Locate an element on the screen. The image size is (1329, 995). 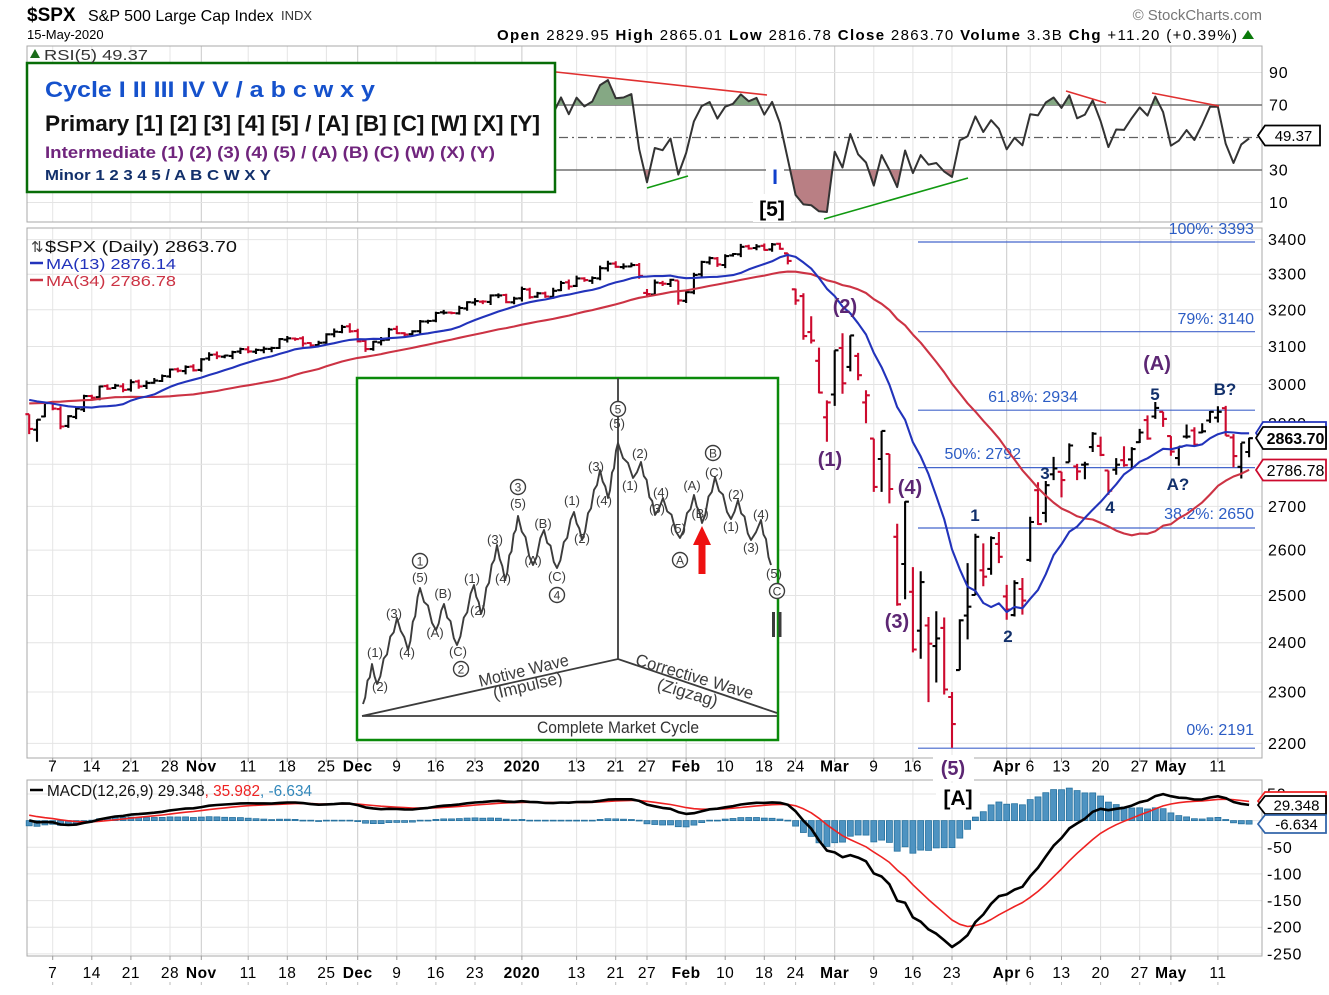
svg-text: May is located at coordinates (1171, 973).